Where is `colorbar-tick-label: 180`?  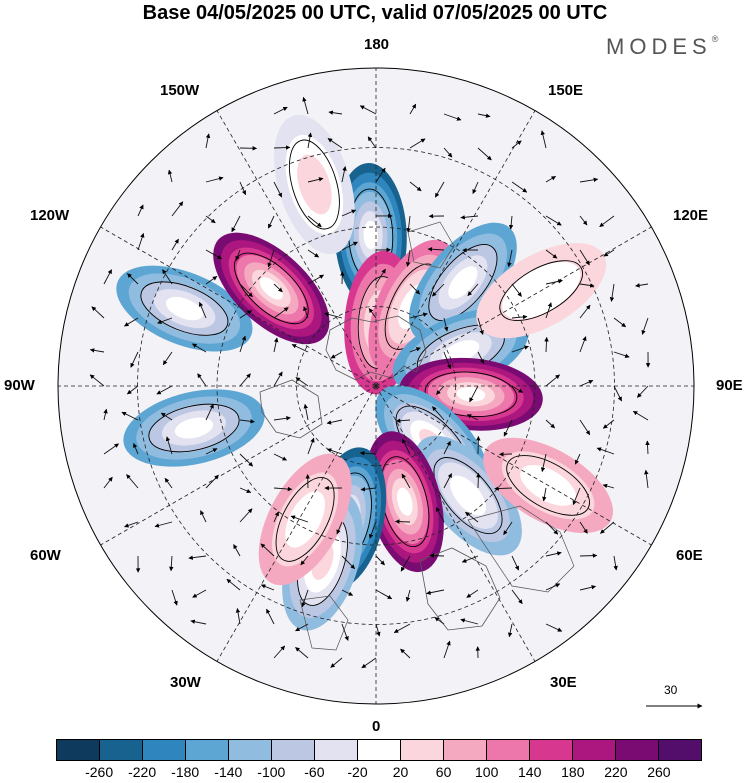 colorbar-tick-label: 180 is located at coordinates (573, 772).